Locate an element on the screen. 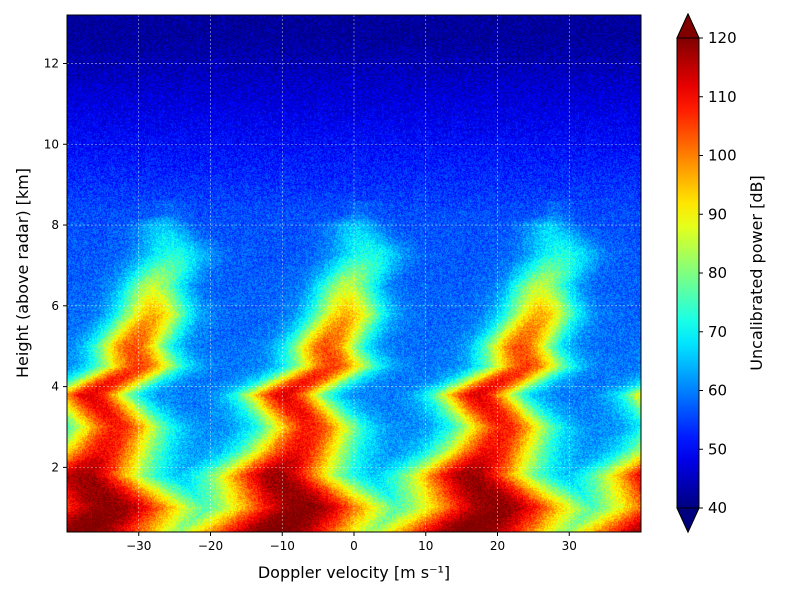 The height and width of the screenshot is (600, 800). y-tick-label-5: 12 is located at coordinates (51, 63).